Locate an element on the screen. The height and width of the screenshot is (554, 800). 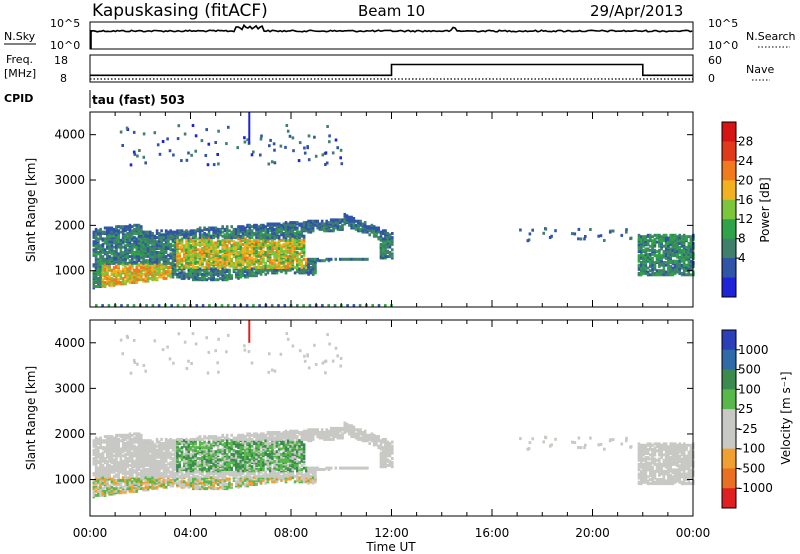
freq-panel-frame is located at coordinates (391, 68).